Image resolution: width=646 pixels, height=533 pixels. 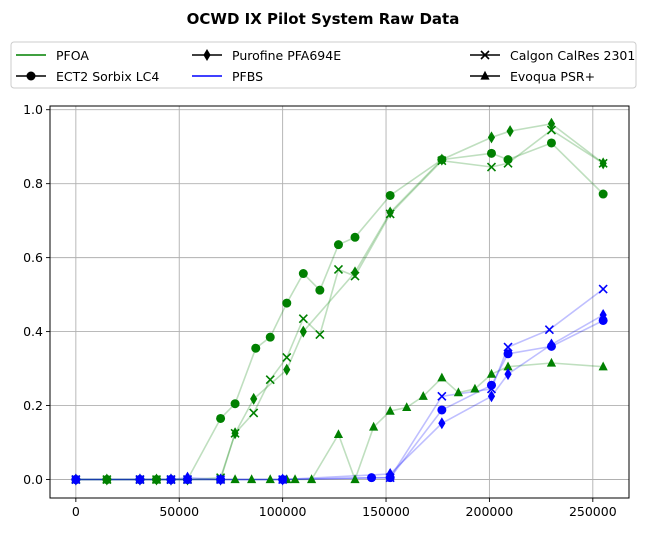 What do you see at coordinates (485, 75) in the screenshot?
I see `legend-marker-triangle` at bounding box center [485, 75].